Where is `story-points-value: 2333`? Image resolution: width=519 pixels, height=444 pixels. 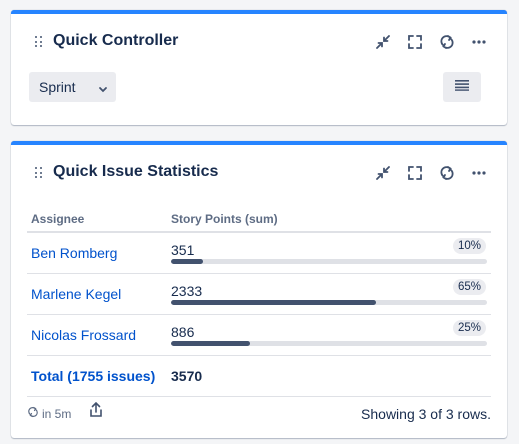 story-points-value: 2333 is located at coordinates (187, 291).